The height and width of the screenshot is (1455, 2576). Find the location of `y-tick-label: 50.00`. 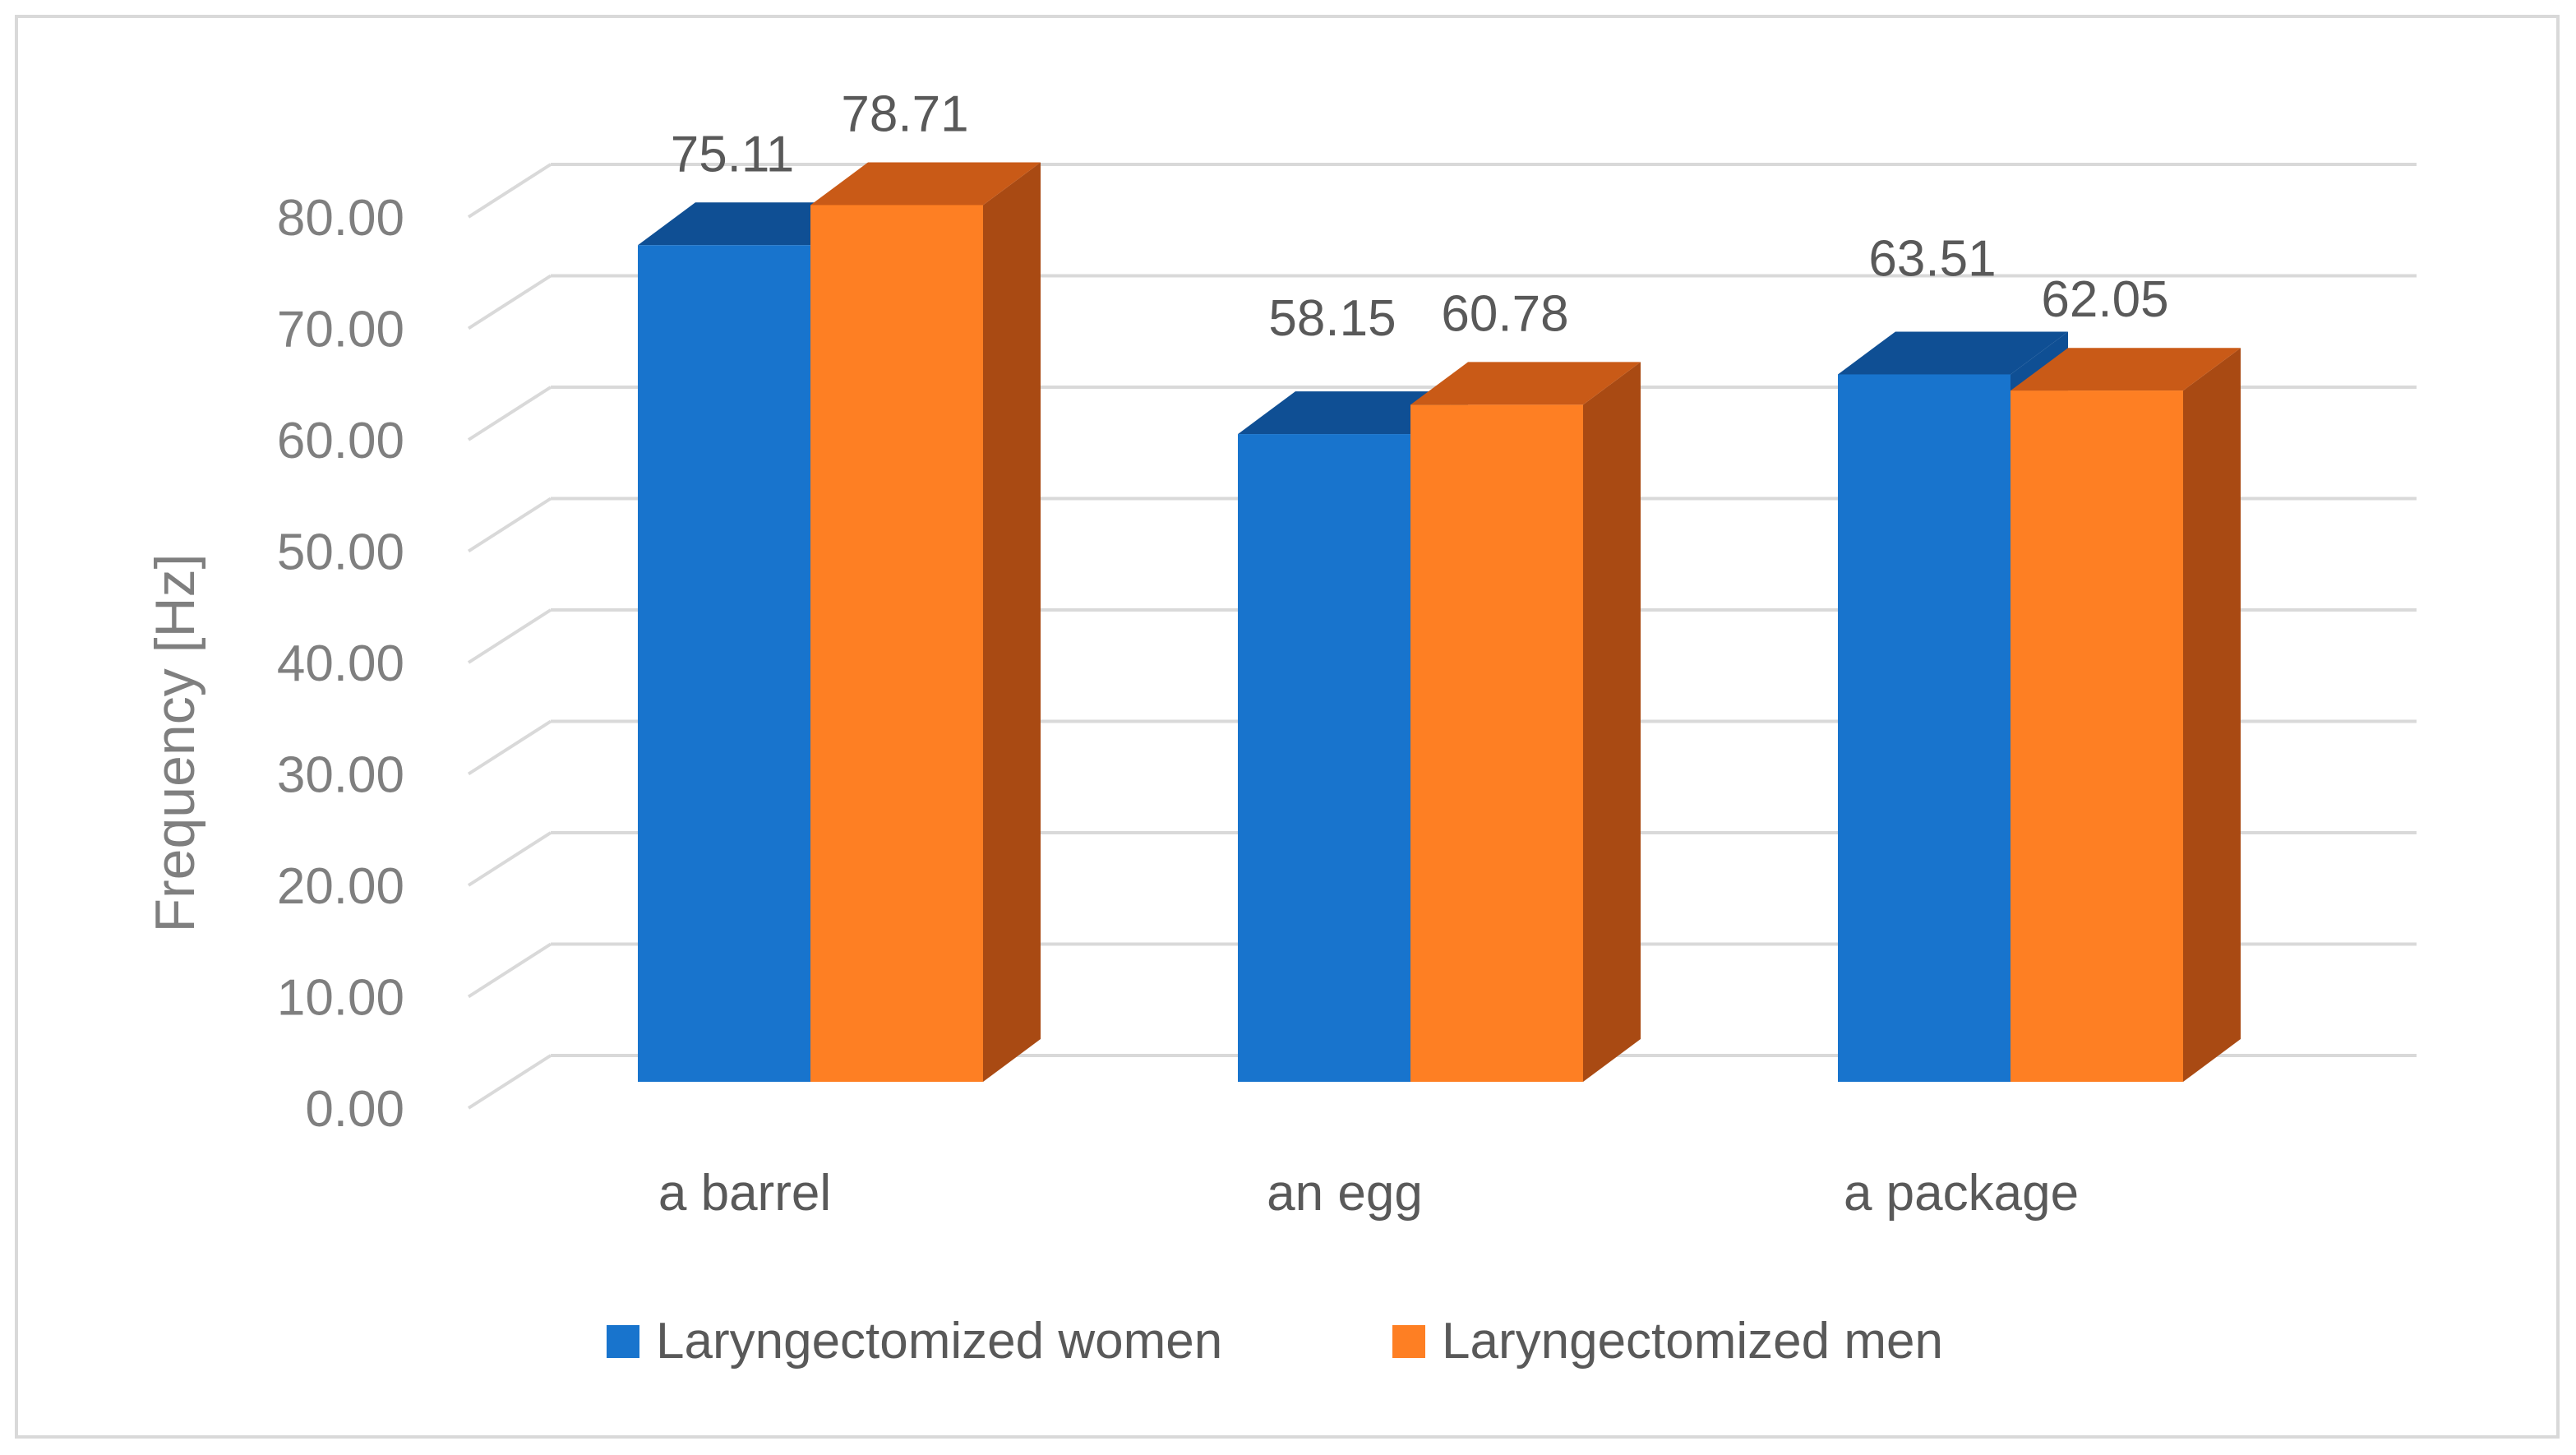

y-tick-label: 50.00 is located at coordinates (341, 552).